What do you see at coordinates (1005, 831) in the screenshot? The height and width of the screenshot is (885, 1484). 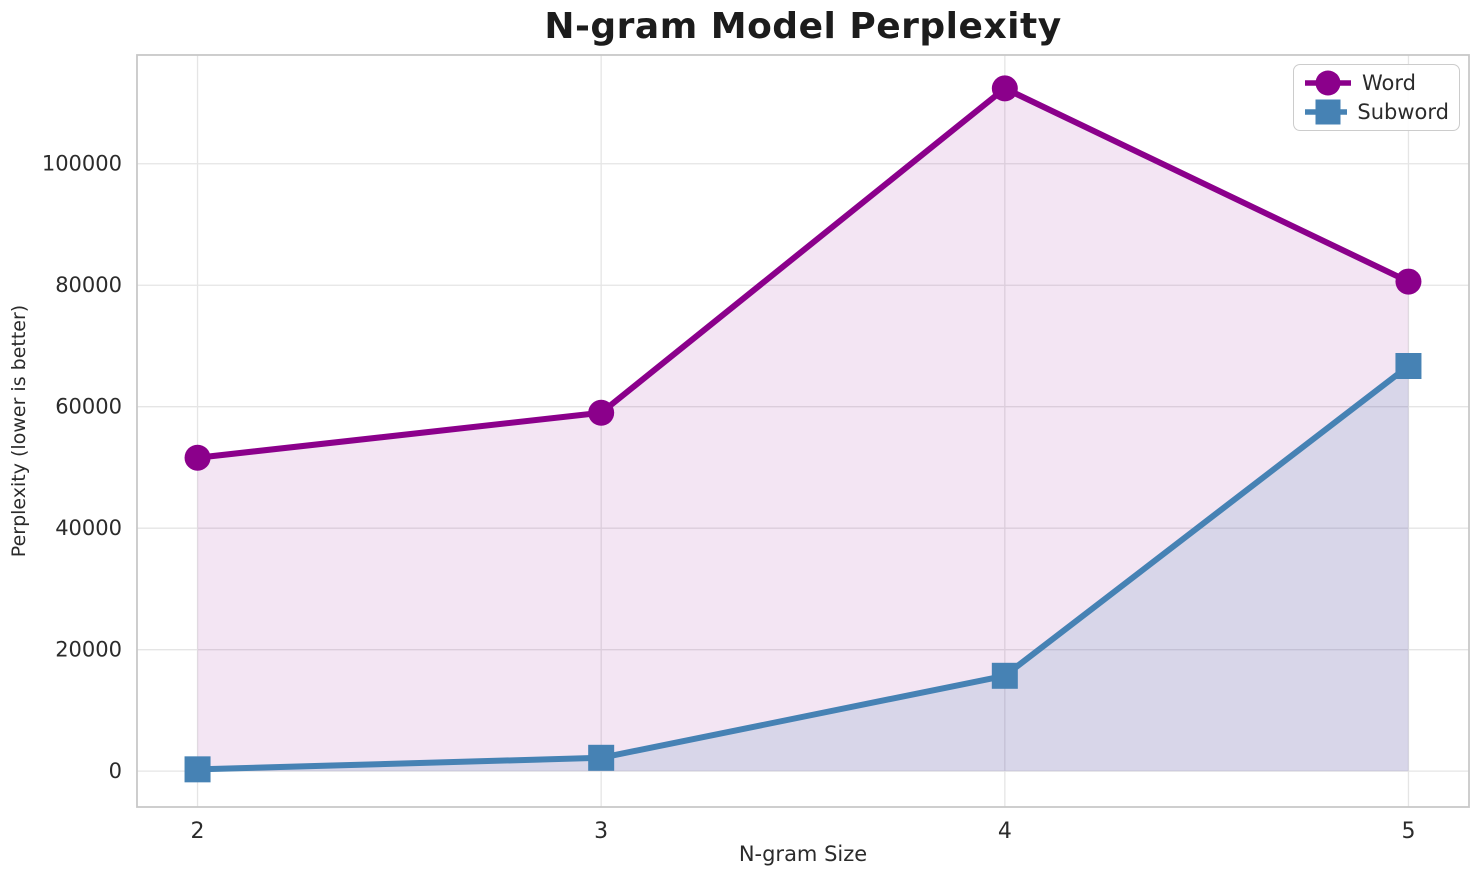 I see `x-tick-label: 4` at bounding box center [1005, 831].